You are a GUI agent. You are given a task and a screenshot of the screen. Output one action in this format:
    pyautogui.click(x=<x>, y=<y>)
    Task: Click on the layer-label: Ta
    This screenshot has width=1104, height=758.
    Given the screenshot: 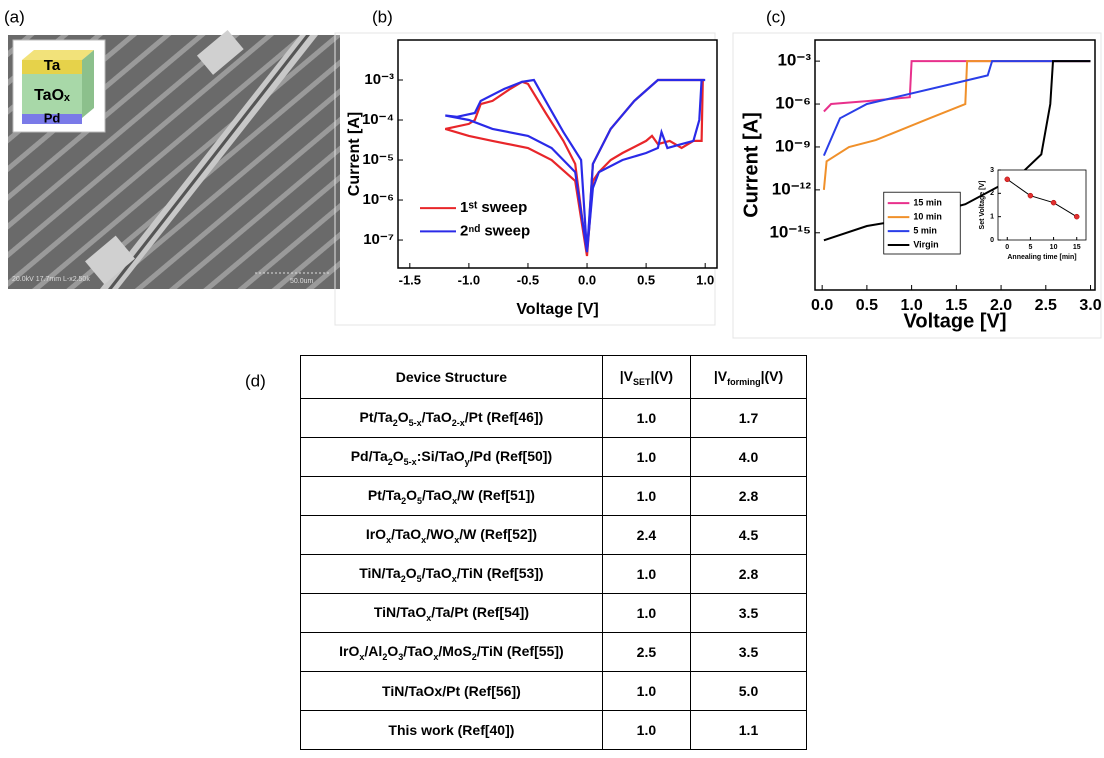 What is the action you would take?
    pyautogui.click(x=52, y=65)
    